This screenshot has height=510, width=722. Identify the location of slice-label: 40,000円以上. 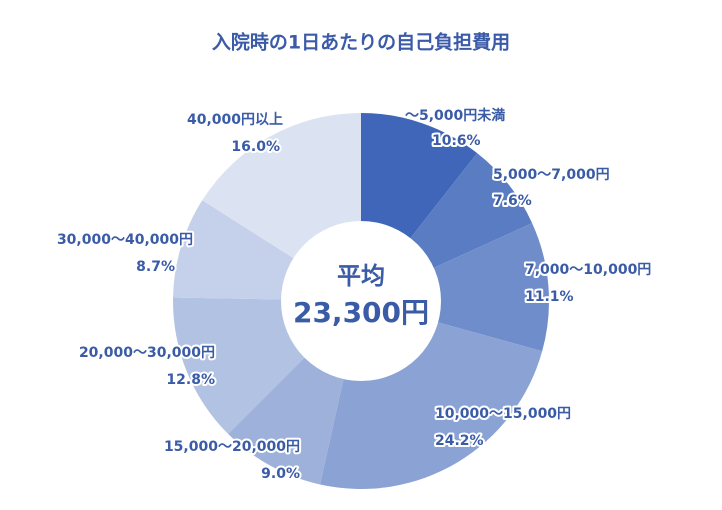
(235, 120).